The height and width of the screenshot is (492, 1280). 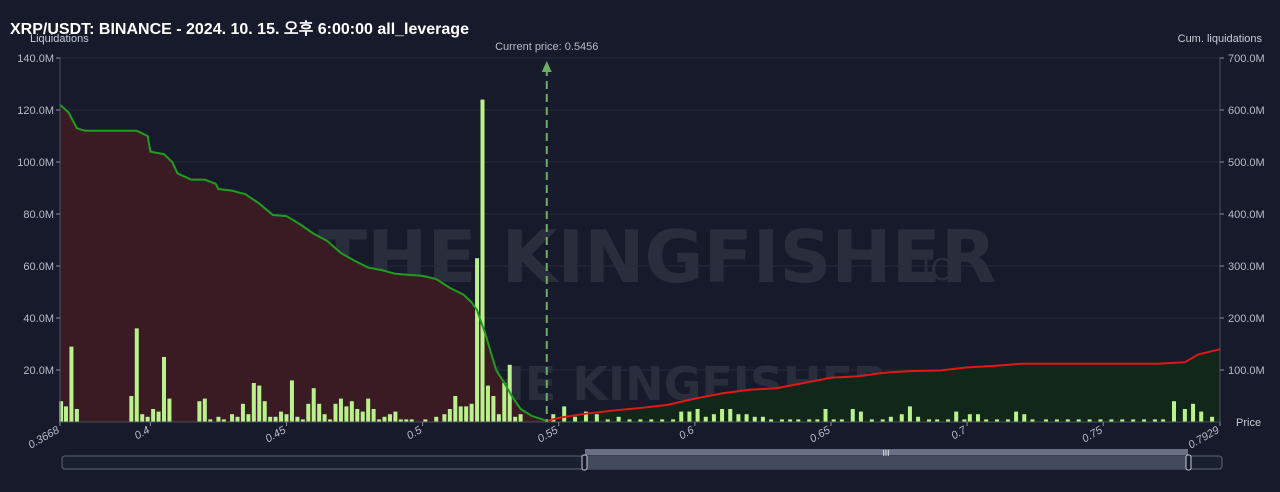 I want to click on x-tick-label-5: 0.6, so click(x=687, y=433).